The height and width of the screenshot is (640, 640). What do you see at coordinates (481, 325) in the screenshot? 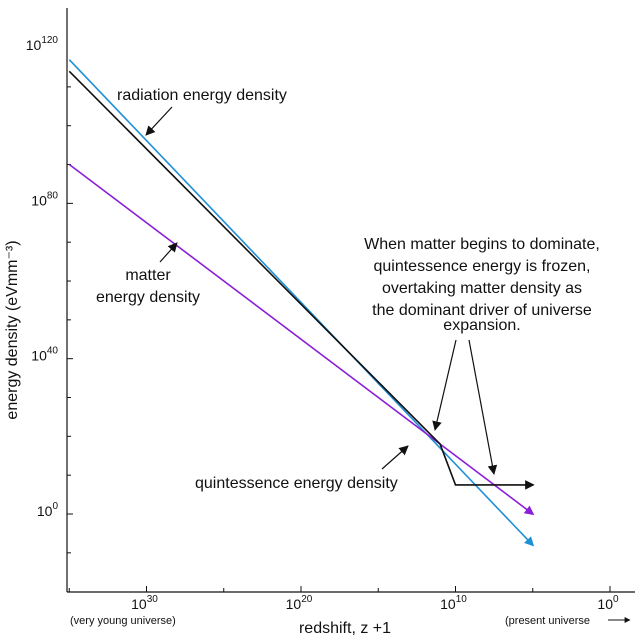
I see `annotation-note-line5: expansion.` at bounding box center [481, 325].